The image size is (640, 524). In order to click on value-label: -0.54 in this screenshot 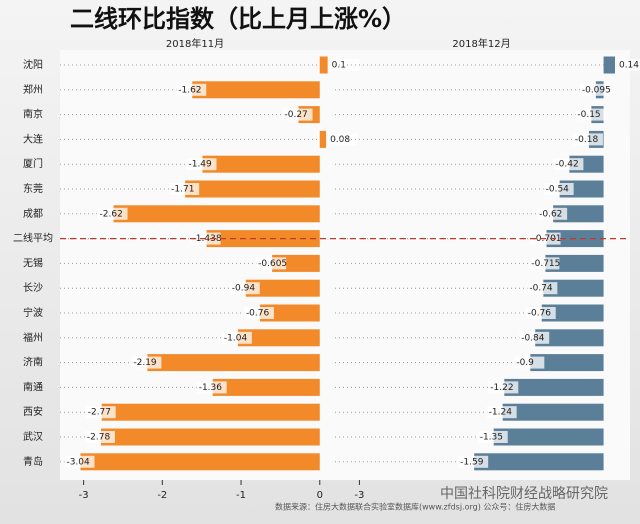, I will do `click(558, 190)`.